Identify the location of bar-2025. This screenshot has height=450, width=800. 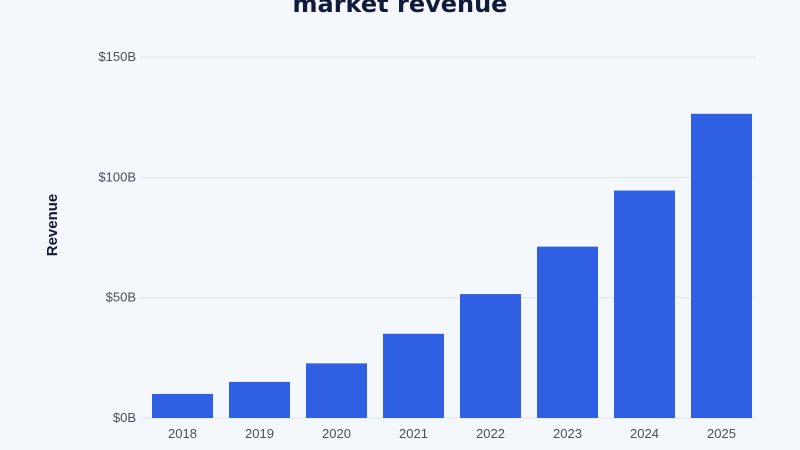
(721, 265).